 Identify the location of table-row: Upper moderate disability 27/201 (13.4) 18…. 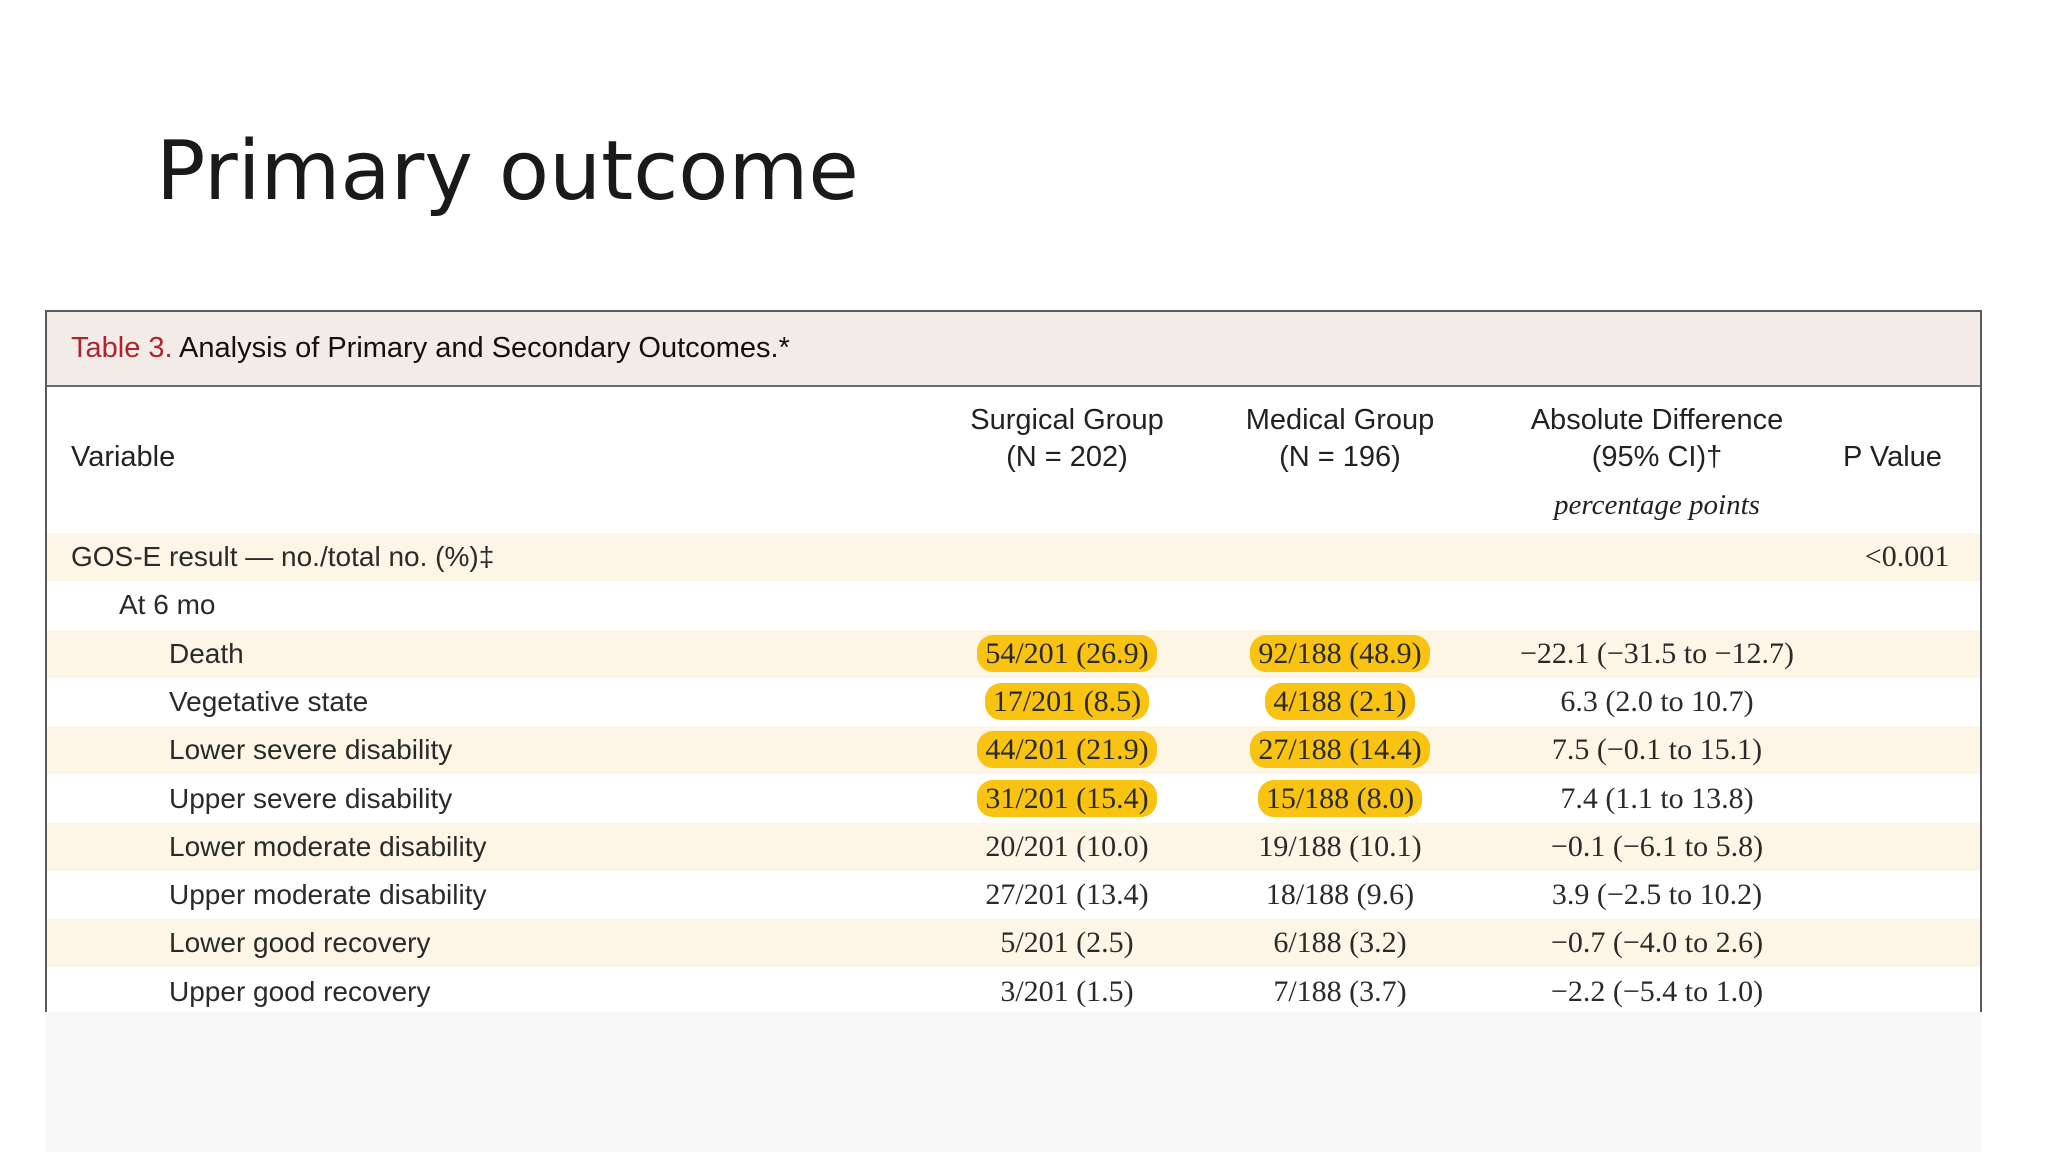
(1013, 895).